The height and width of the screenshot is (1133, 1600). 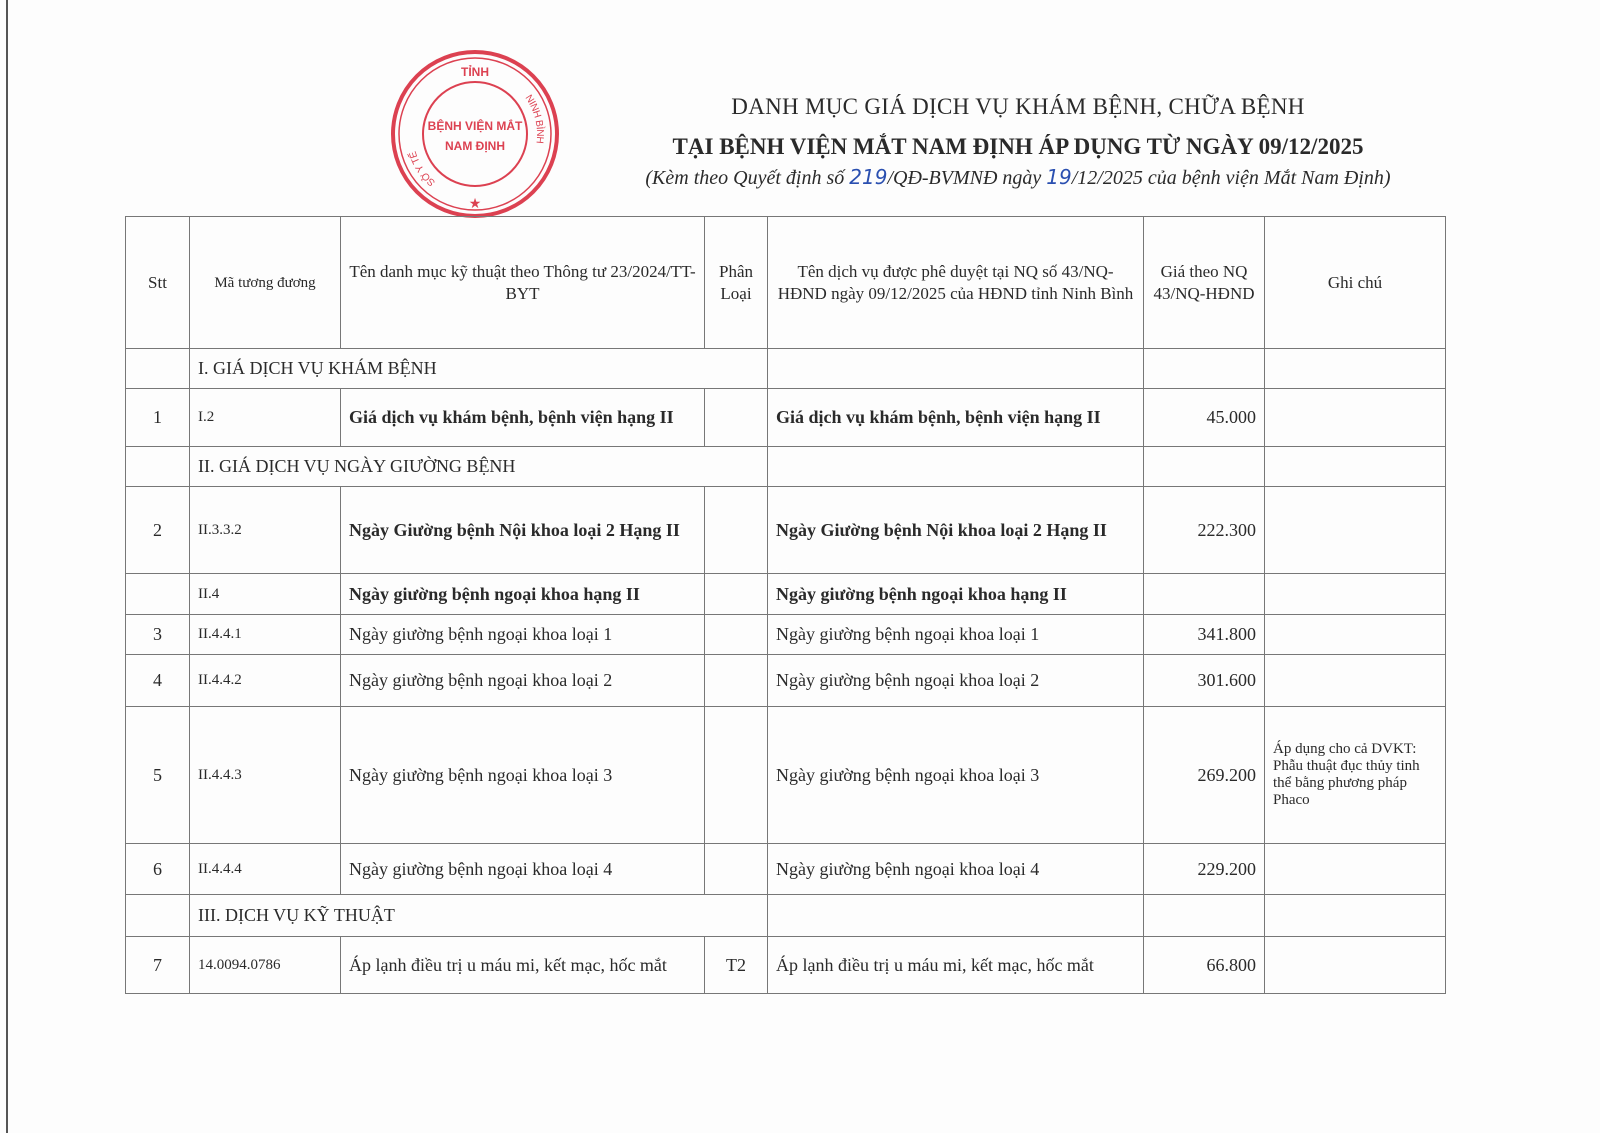 I want to click on stamp-star-icon: ★, so click(x=475, y=204).